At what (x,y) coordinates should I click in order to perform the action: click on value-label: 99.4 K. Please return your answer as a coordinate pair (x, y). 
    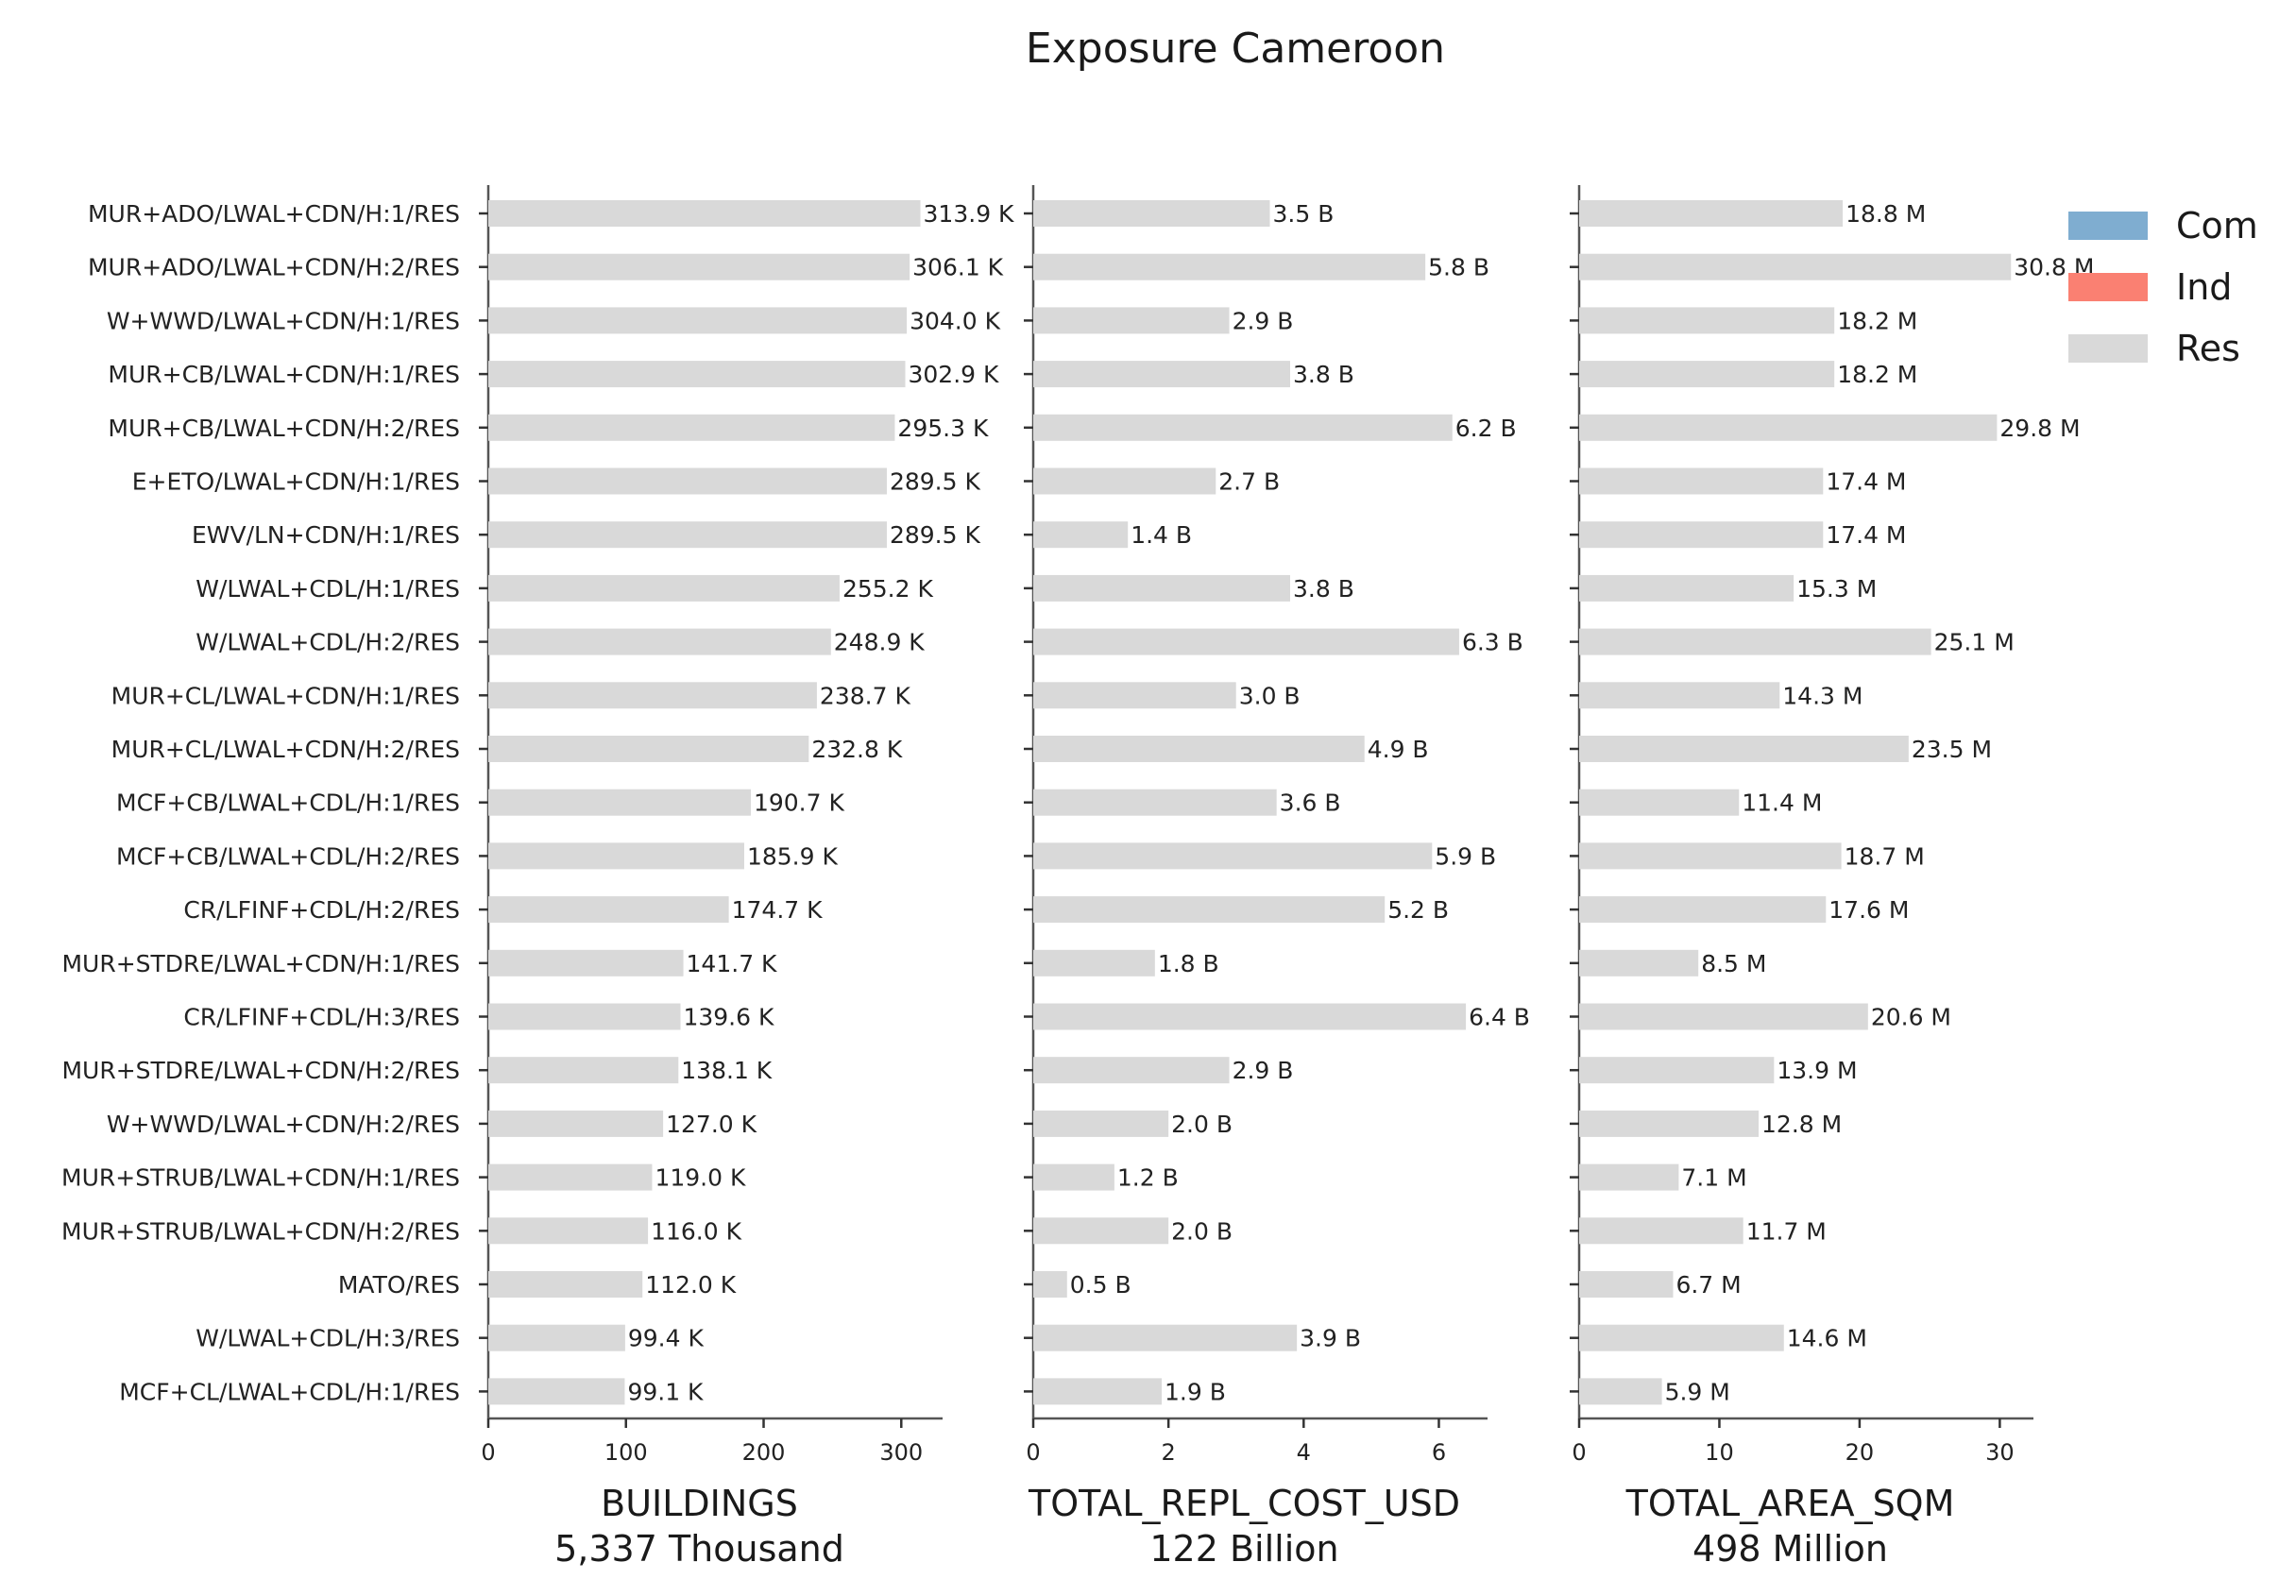
    Looking at the image, I should click on (667, 1339).